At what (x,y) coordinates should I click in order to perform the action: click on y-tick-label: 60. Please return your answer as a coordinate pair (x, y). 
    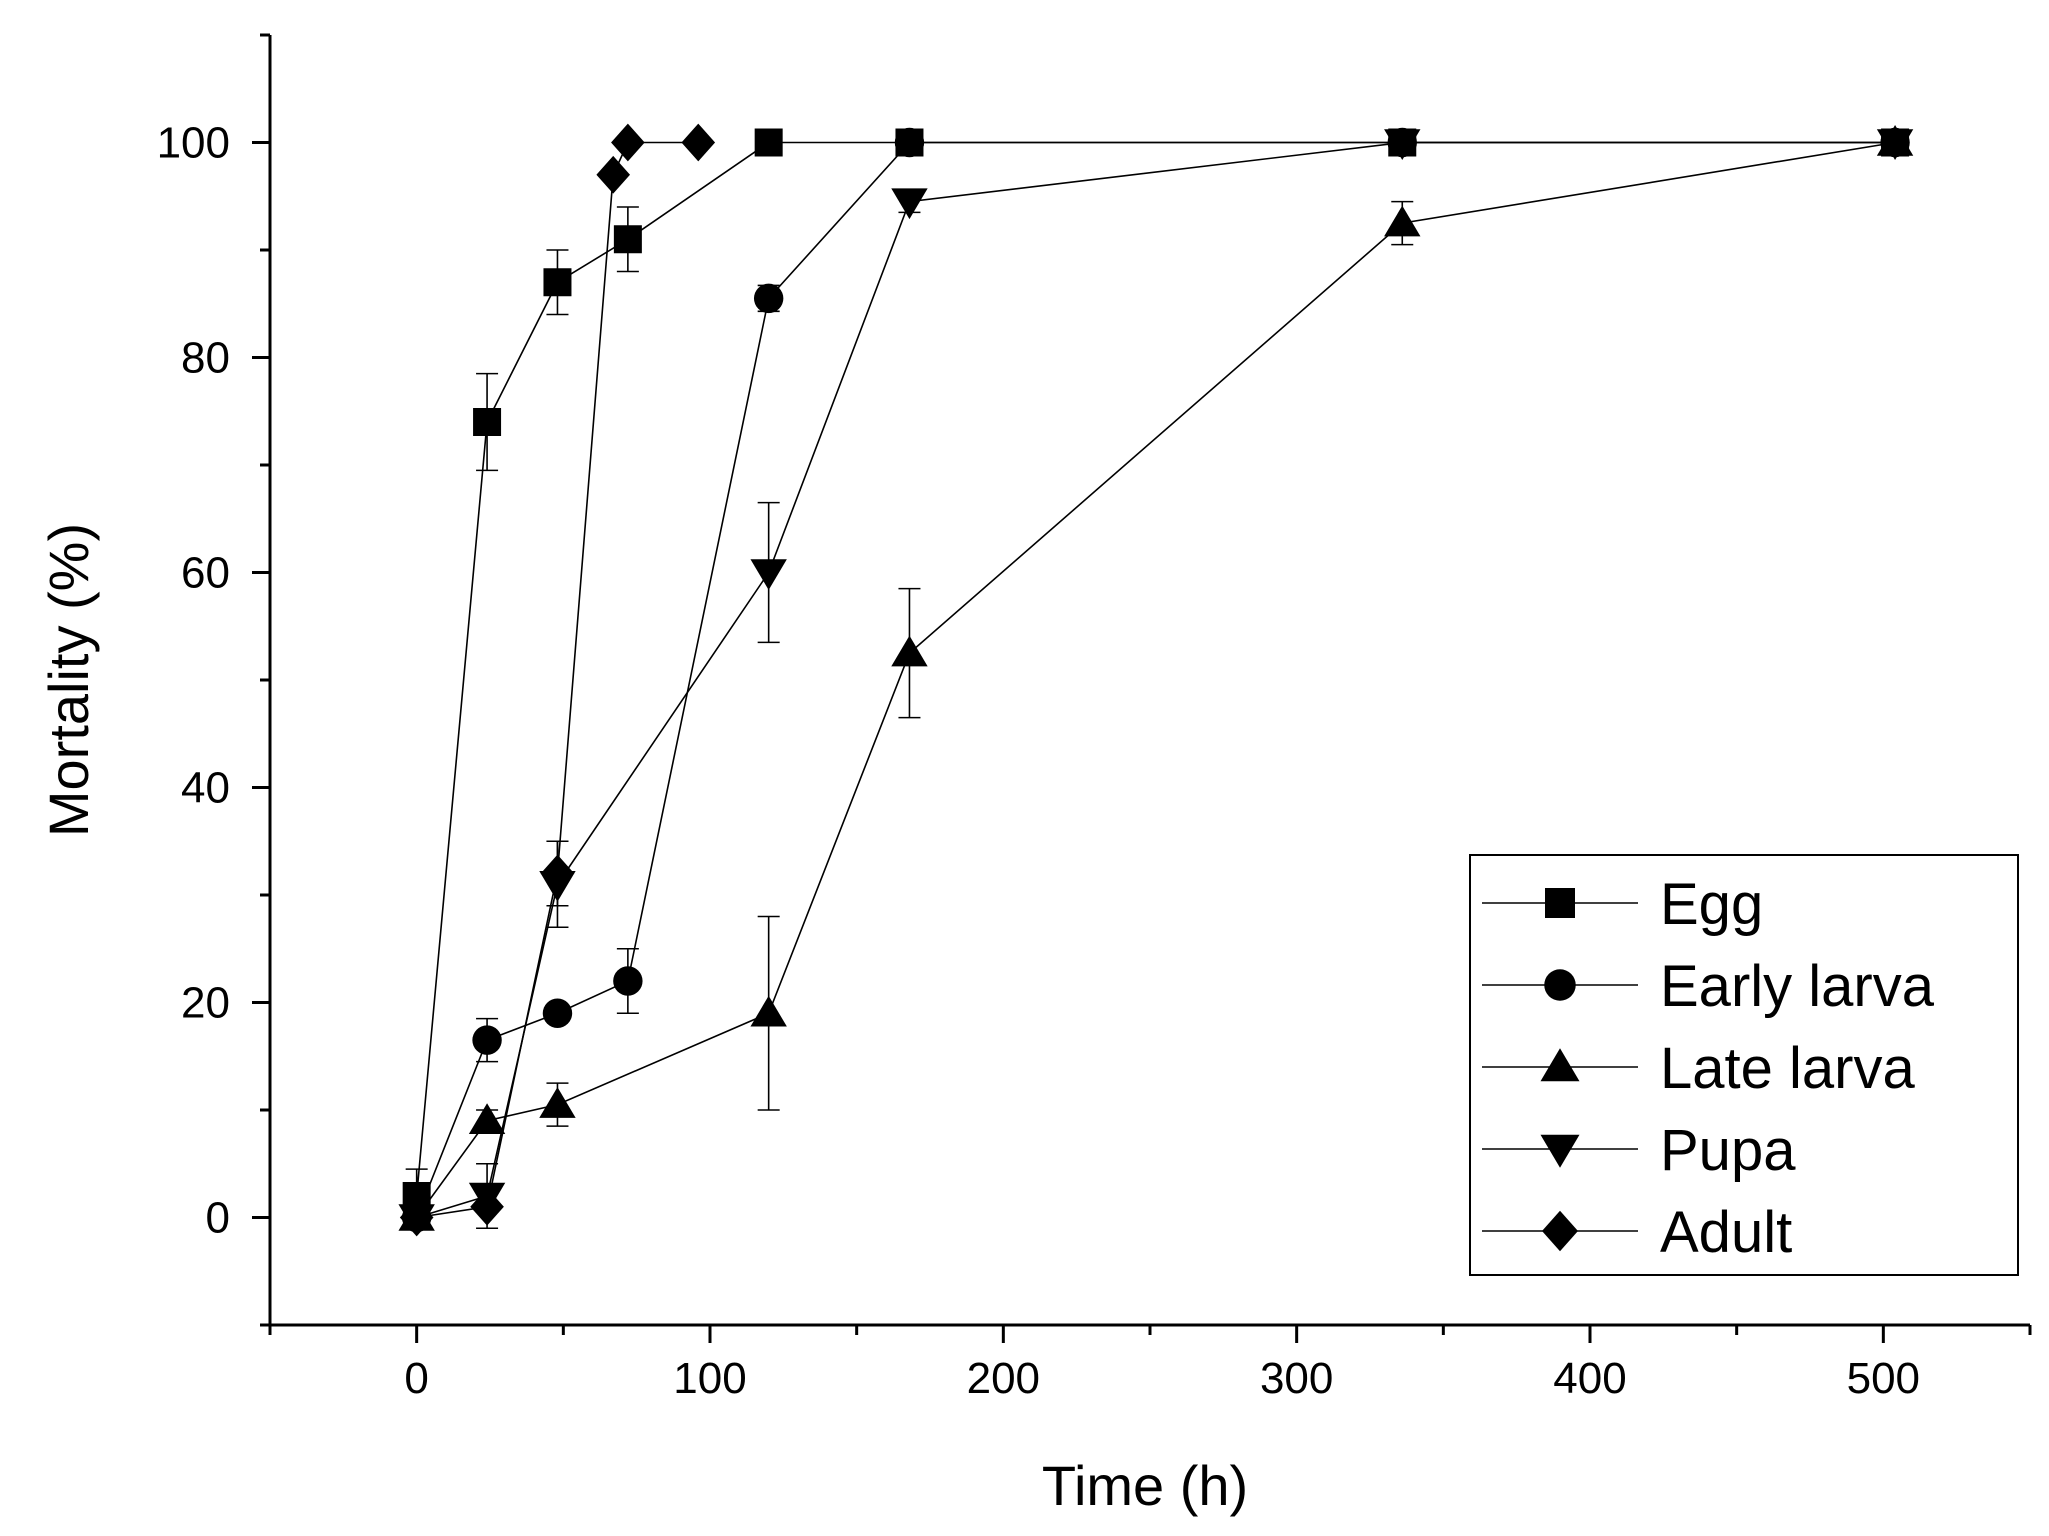
    Looking at the image, I should click on (205, 573).